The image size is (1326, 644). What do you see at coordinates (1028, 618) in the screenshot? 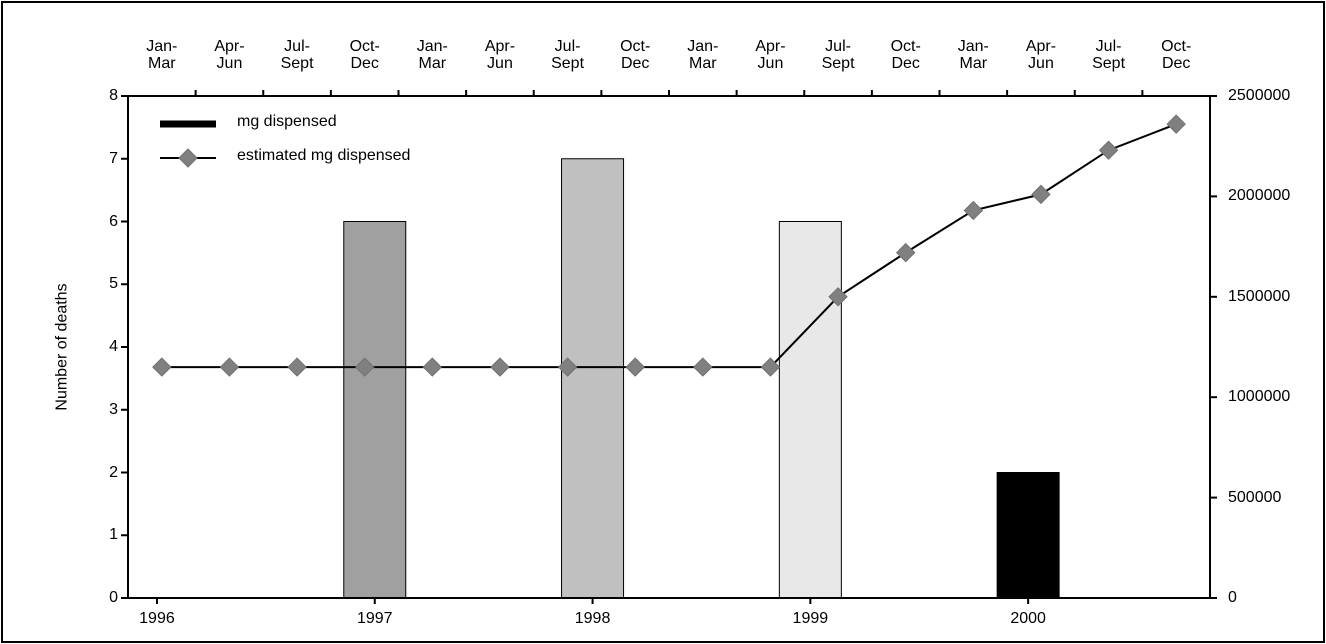
I see `x-tick-label: 2000` at bounding box center [1028, 618].